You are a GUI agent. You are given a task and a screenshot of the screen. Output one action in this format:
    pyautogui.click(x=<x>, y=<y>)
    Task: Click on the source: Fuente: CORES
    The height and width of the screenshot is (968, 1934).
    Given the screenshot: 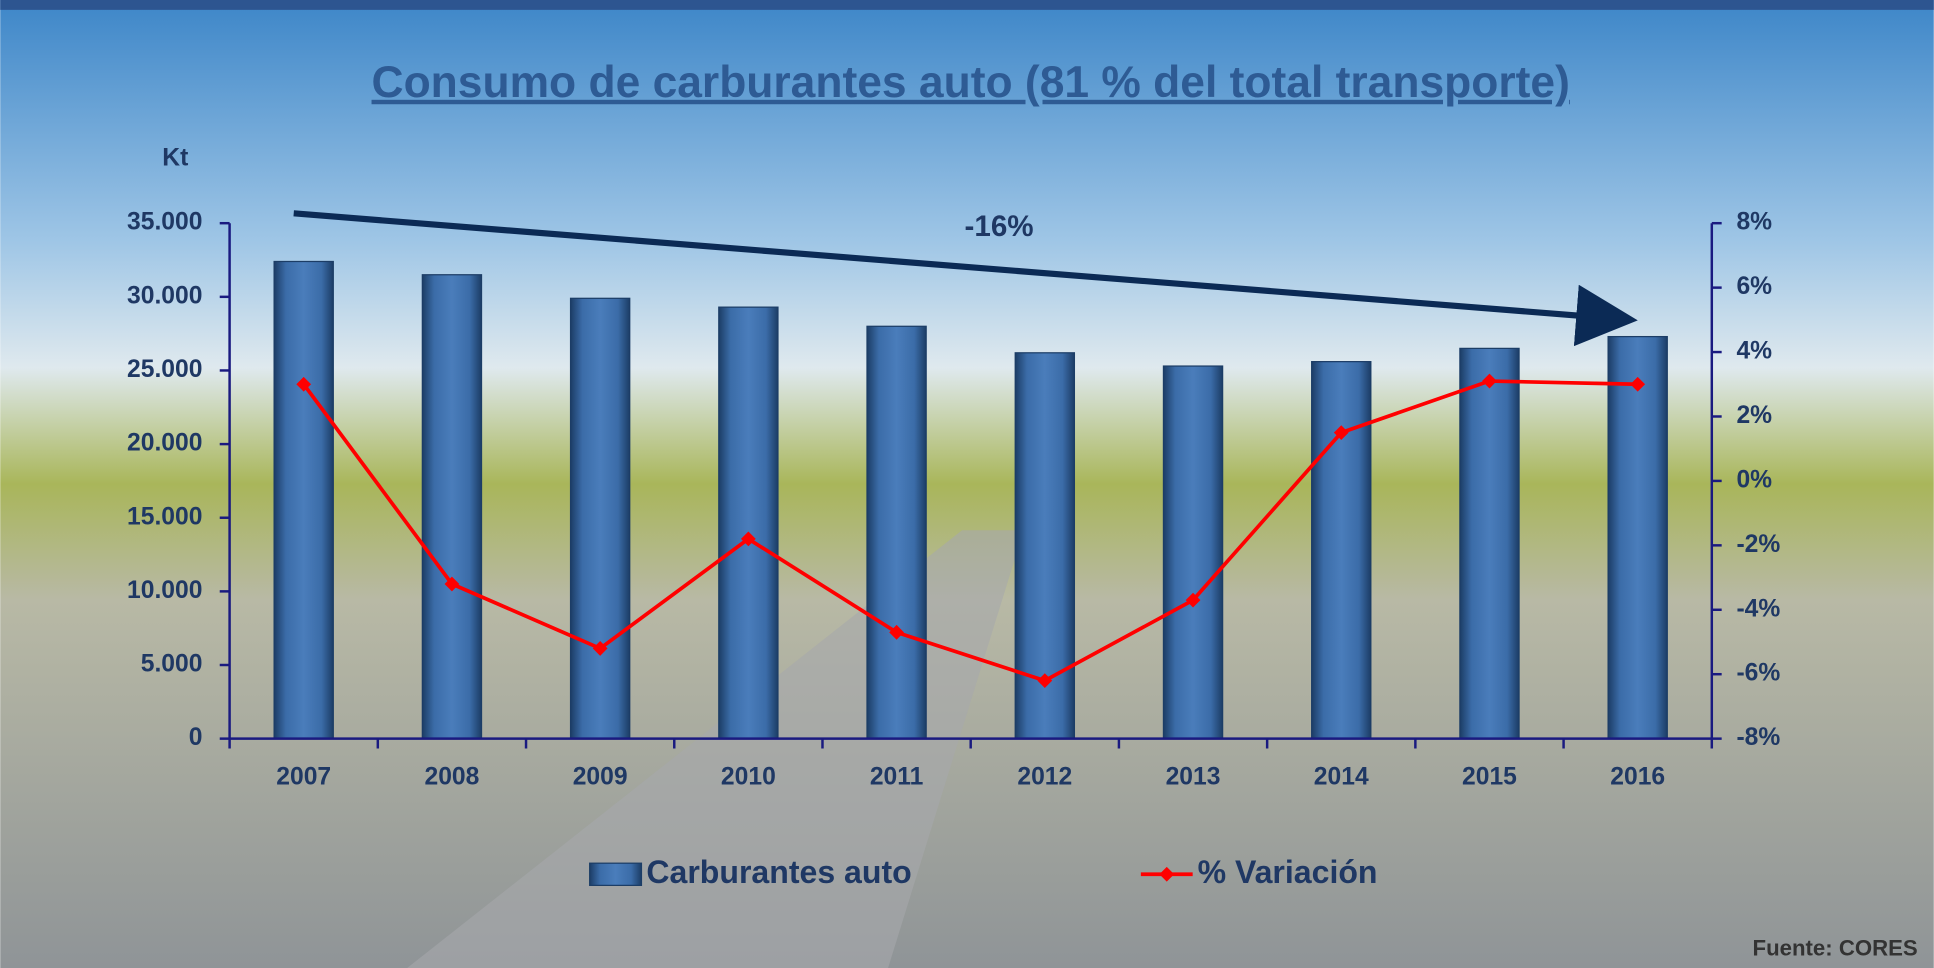 What is the action you would take?
    pyautogui.click(x=1835, y=947)
    